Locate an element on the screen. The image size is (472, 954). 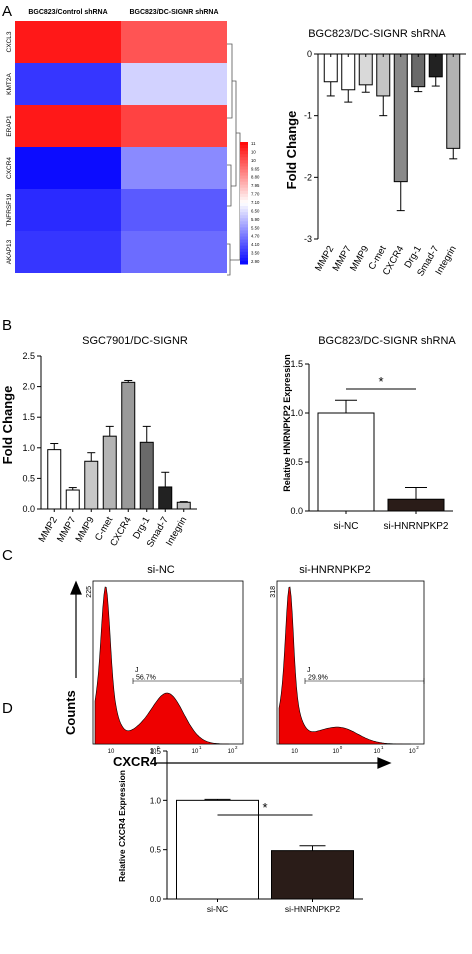
heatmap-row-label: AKAP13 is located at coordinates (9, 251).